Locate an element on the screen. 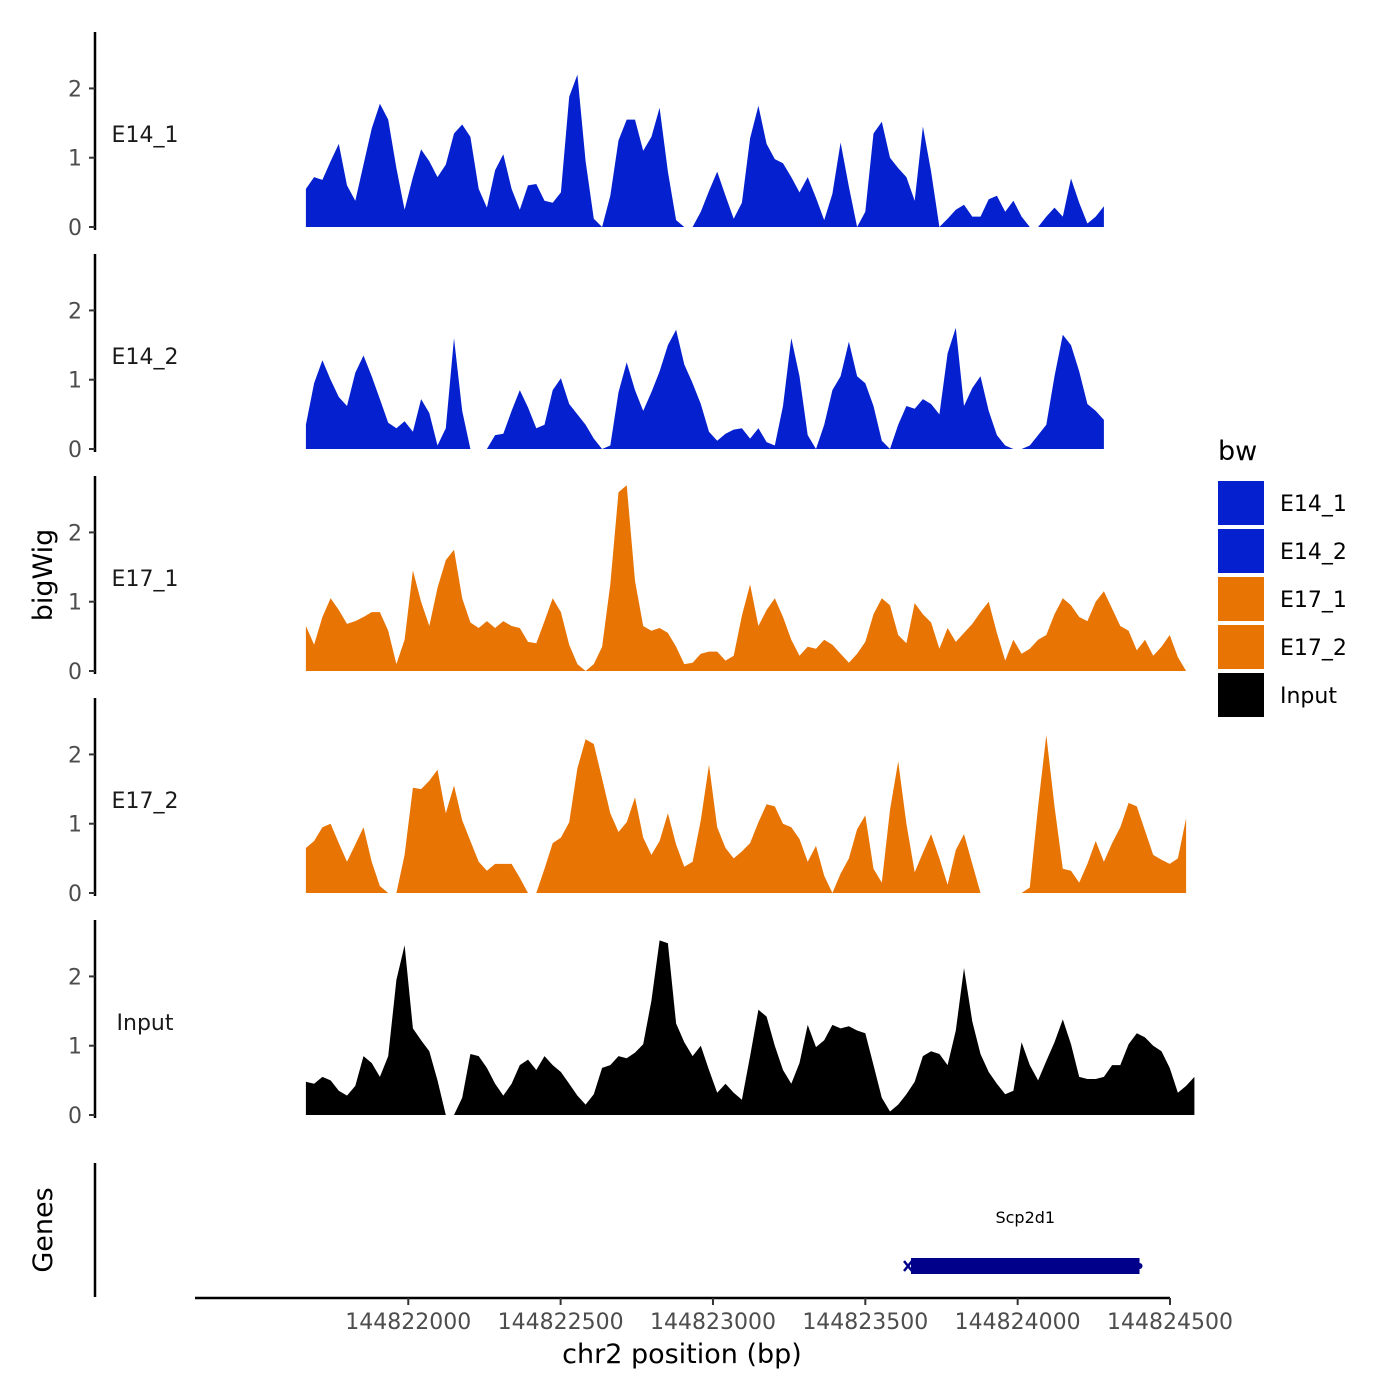  y-tick-label-E17_1-2: 2 is located at coordinates (75, 533).